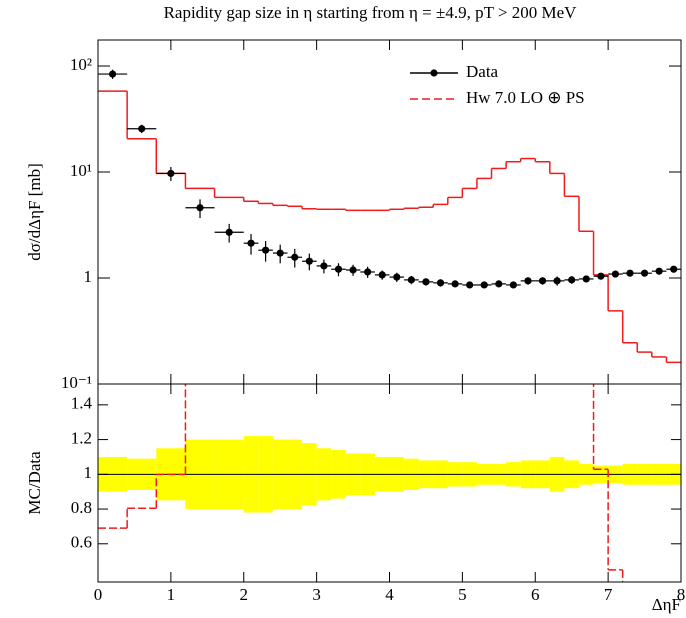 Image resolution: width=686 pixels, height=618 pixels. What do you see at coordinates (81, 170) in the screenshot?
I see `y-tick-label: 10¹` at bounding box center [81, 170].